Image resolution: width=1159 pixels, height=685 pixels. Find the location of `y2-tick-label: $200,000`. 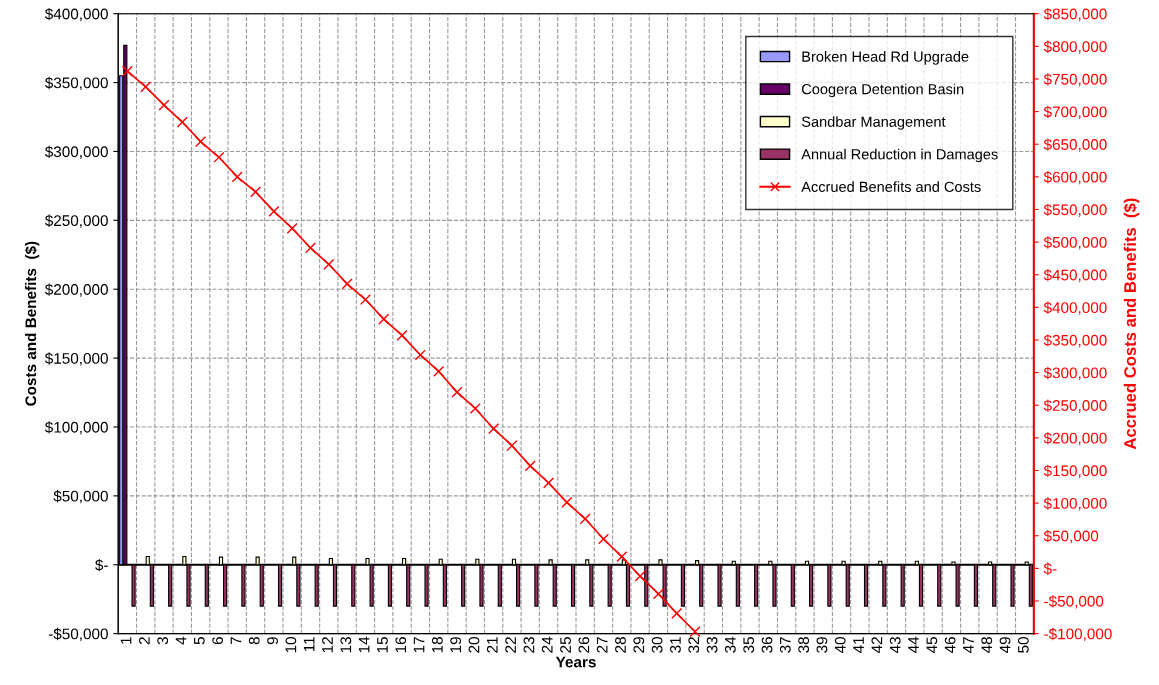

y2-tick-label: $200,000 is located at coordinates (1075, 439).